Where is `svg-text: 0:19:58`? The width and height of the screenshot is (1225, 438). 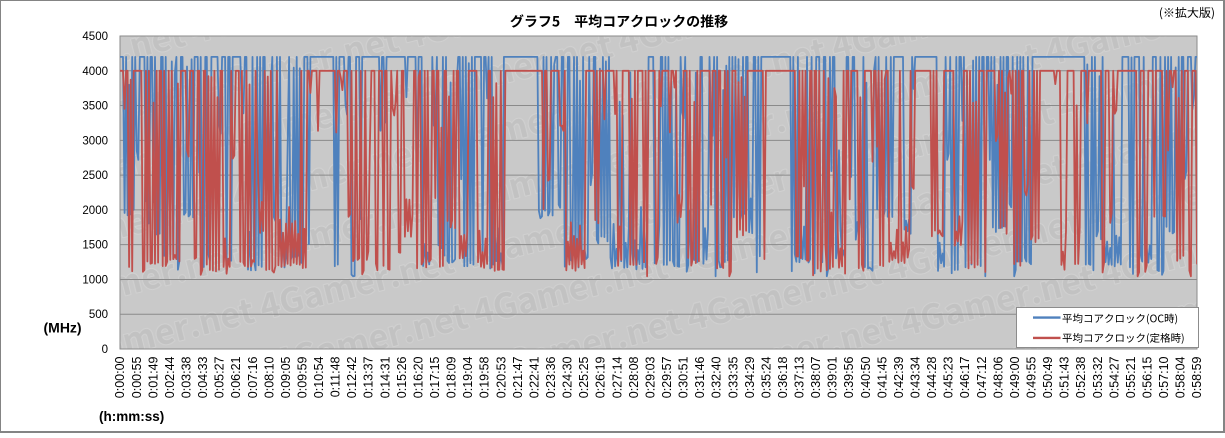
svg-text: 0:19:58 is located at coordinates (485, 377).